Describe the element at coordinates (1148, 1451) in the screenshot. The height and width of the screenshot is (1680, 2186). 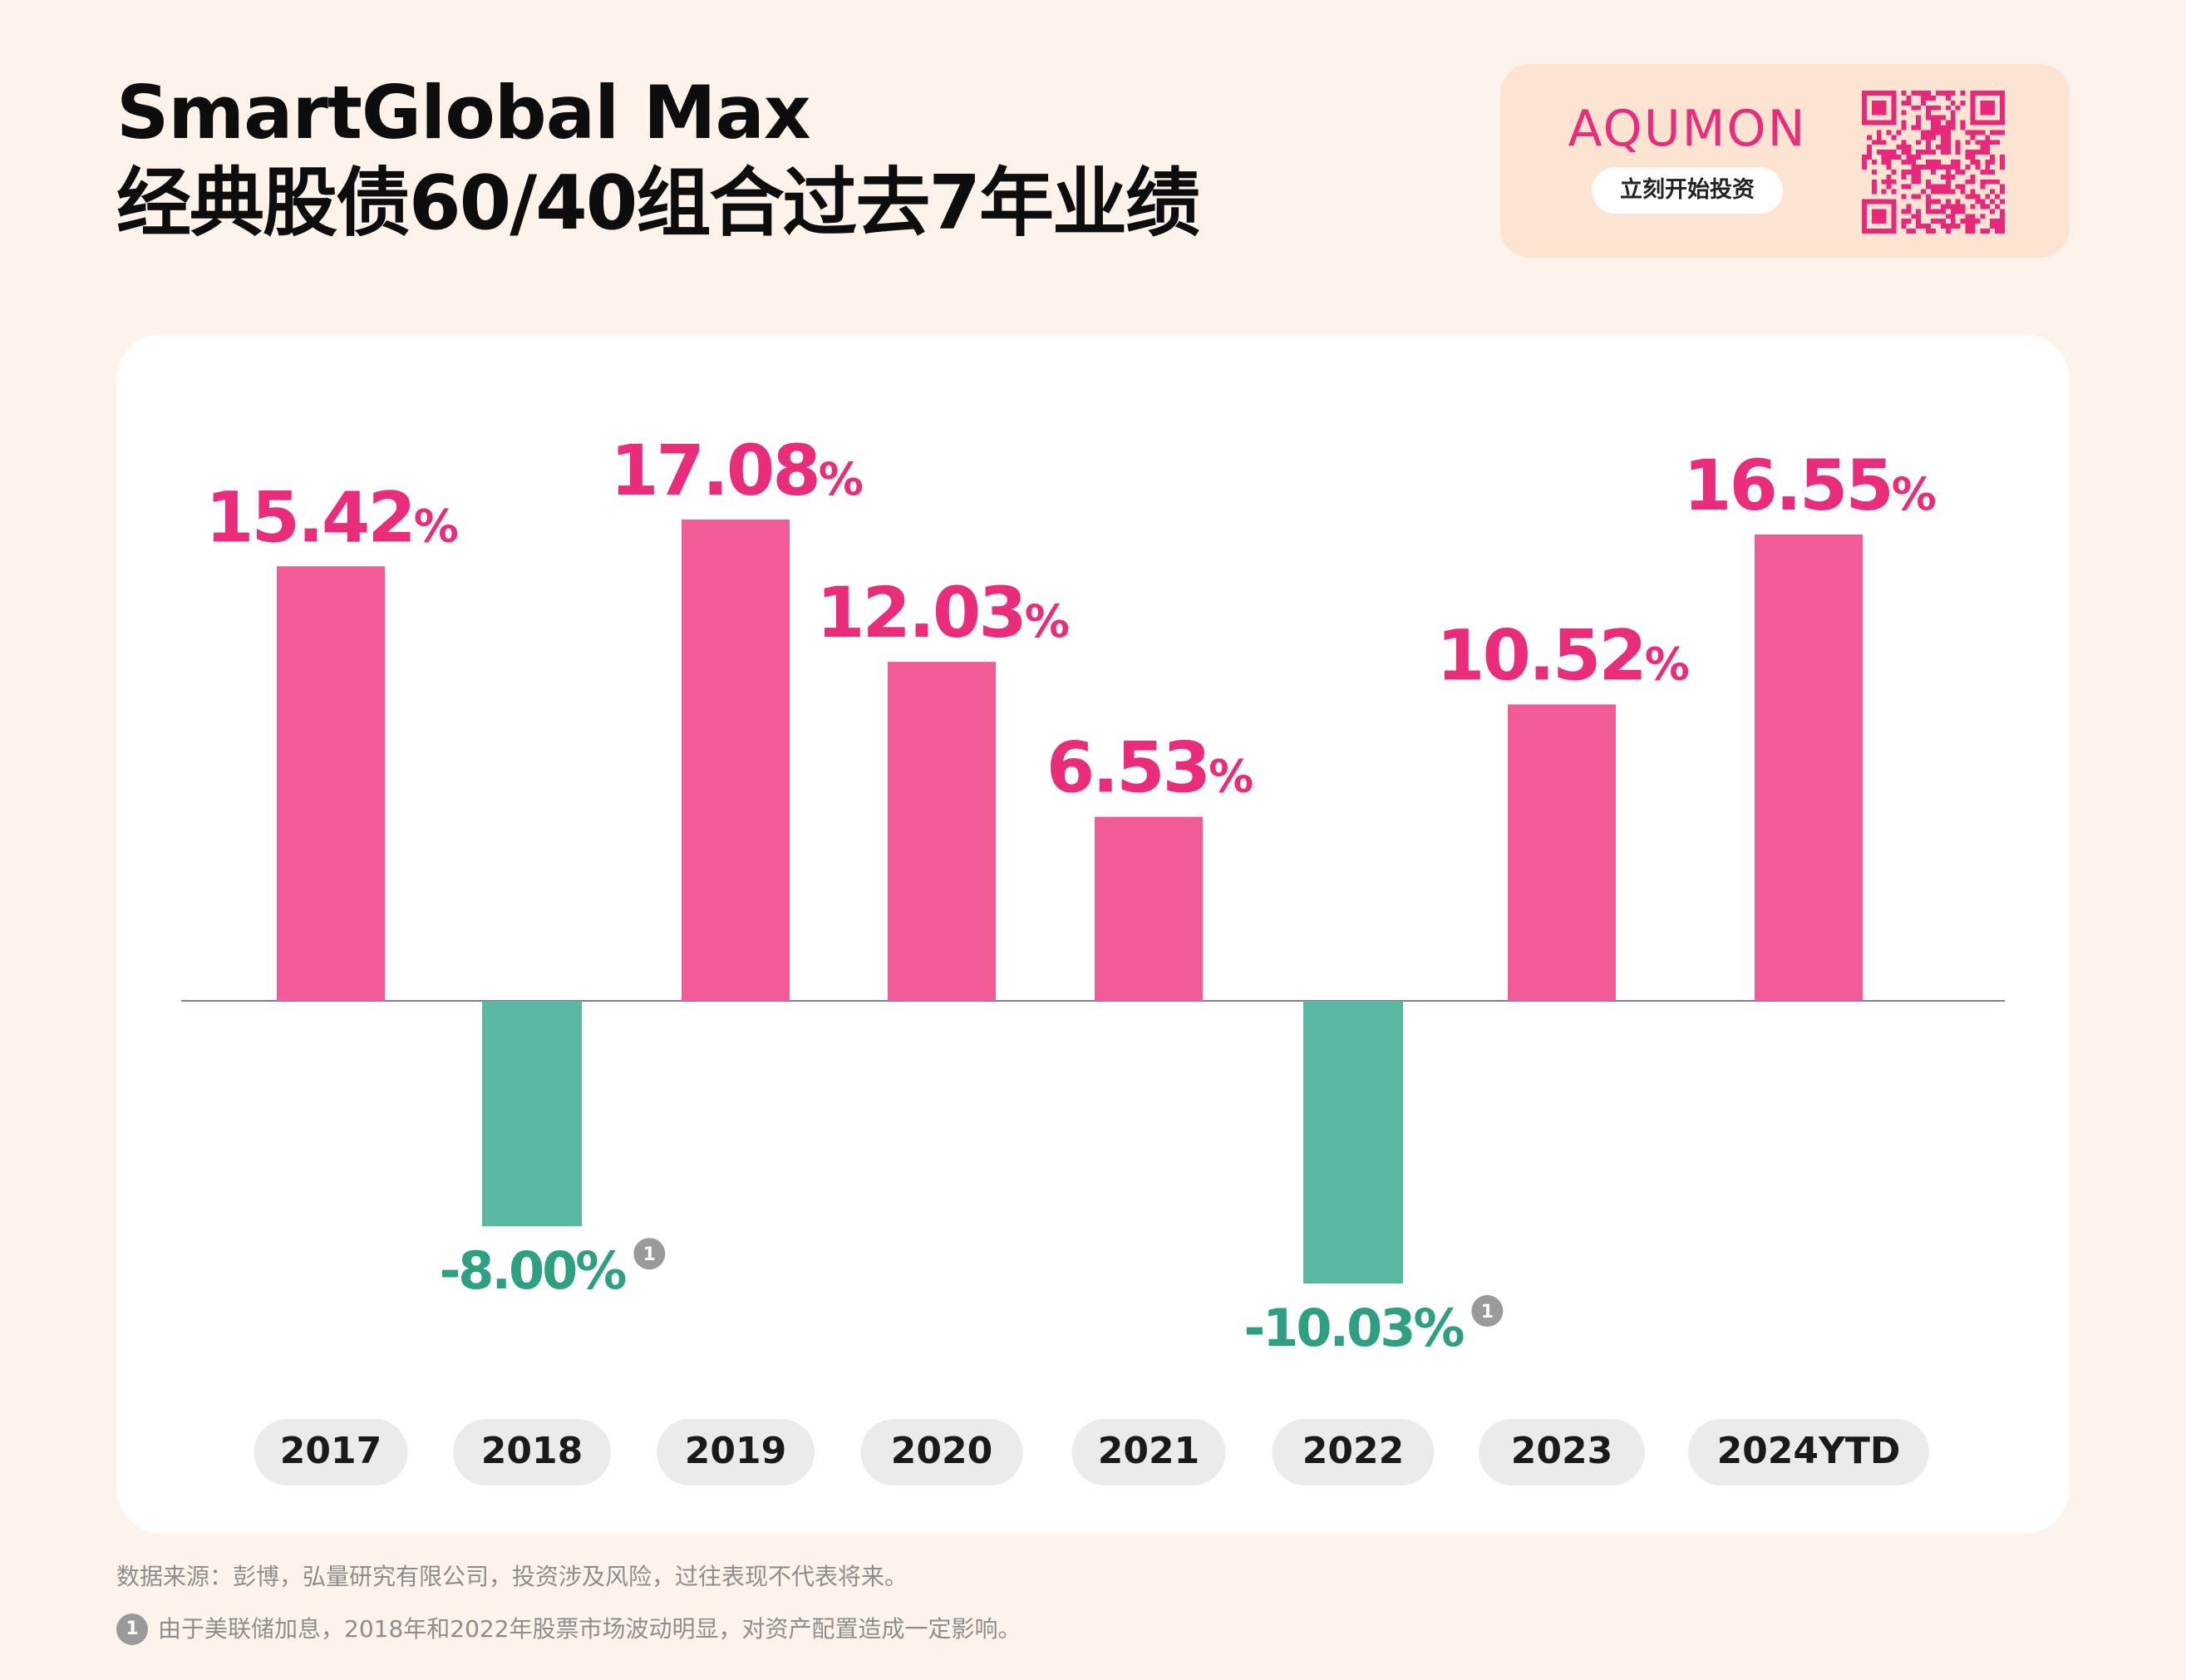
I see `tick-label-2021: 2021` at that location.